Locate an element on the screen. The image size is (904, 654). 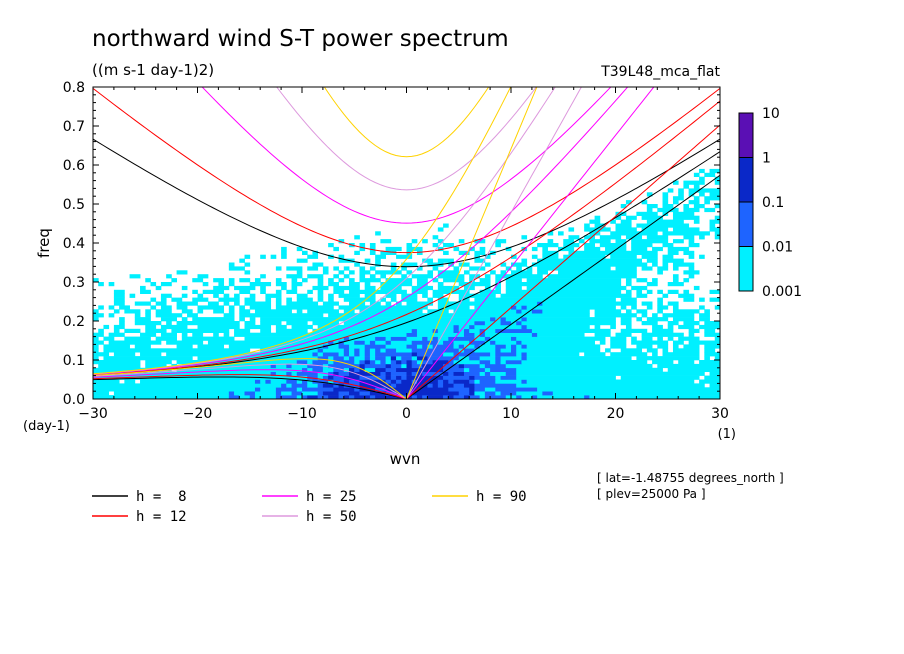
x-tick-label: −10 is located at coordinates (302, 414).